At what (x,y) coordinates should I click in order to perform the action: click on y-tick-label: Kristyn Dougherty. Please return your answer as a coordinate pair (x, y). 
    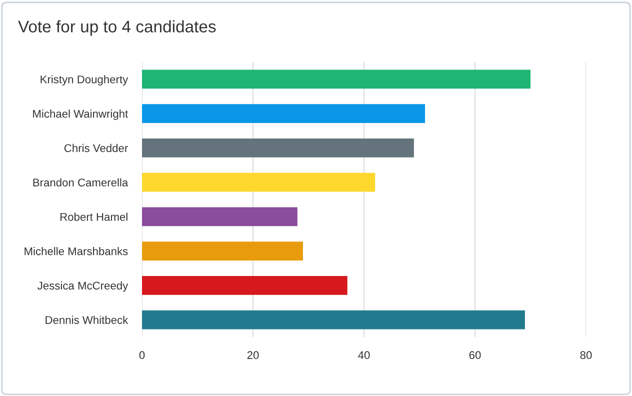
    Looking at the image, I should click on (84, 80).